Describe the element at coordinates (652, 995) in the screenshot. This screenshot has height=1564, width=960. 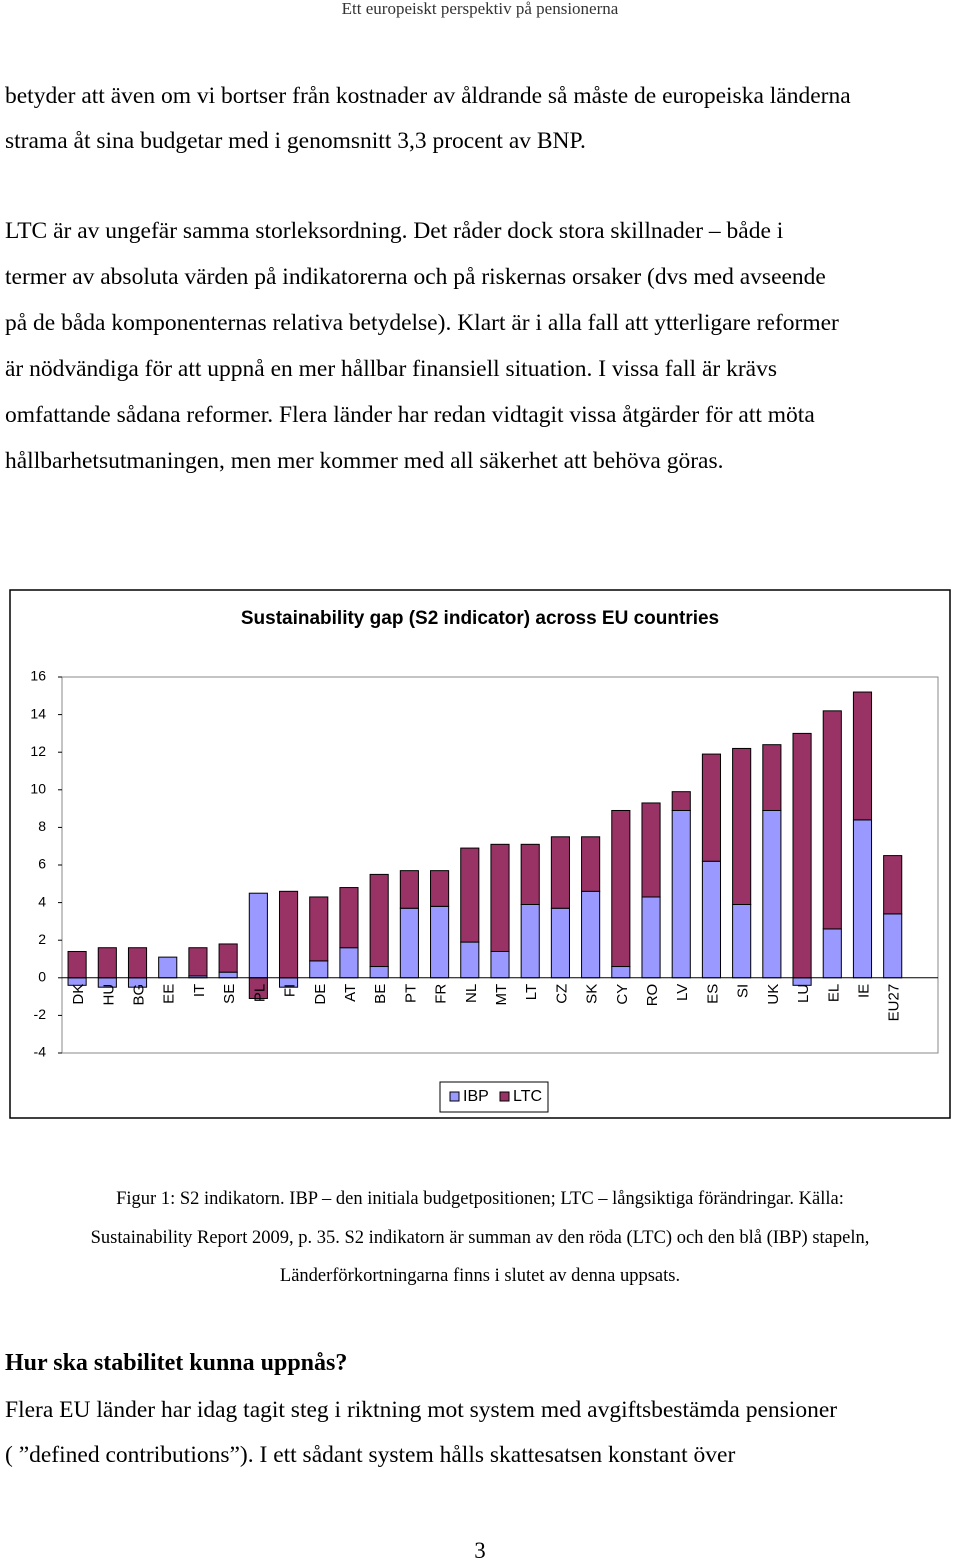
I see `x-tick-label: RO` at that location.